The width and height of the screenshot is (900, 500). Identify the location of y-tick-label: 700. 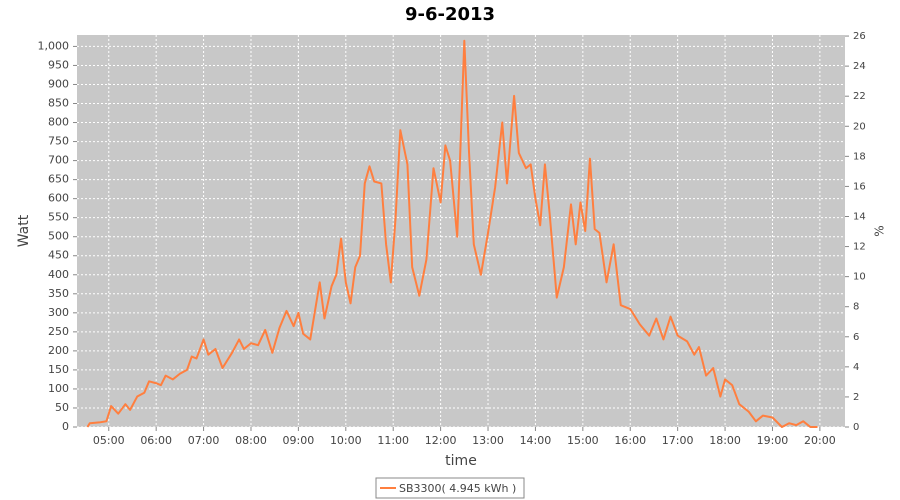
(58, 160).